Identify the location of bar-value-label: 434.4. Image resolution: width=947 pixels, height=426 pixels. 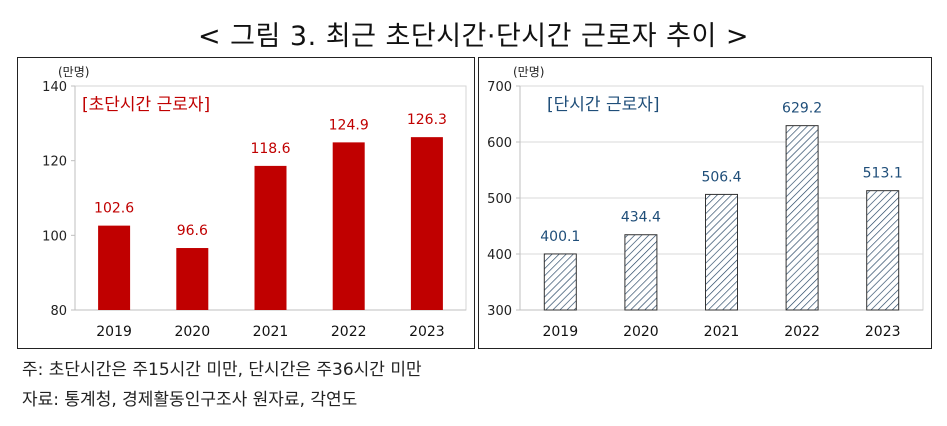
(641, 218).